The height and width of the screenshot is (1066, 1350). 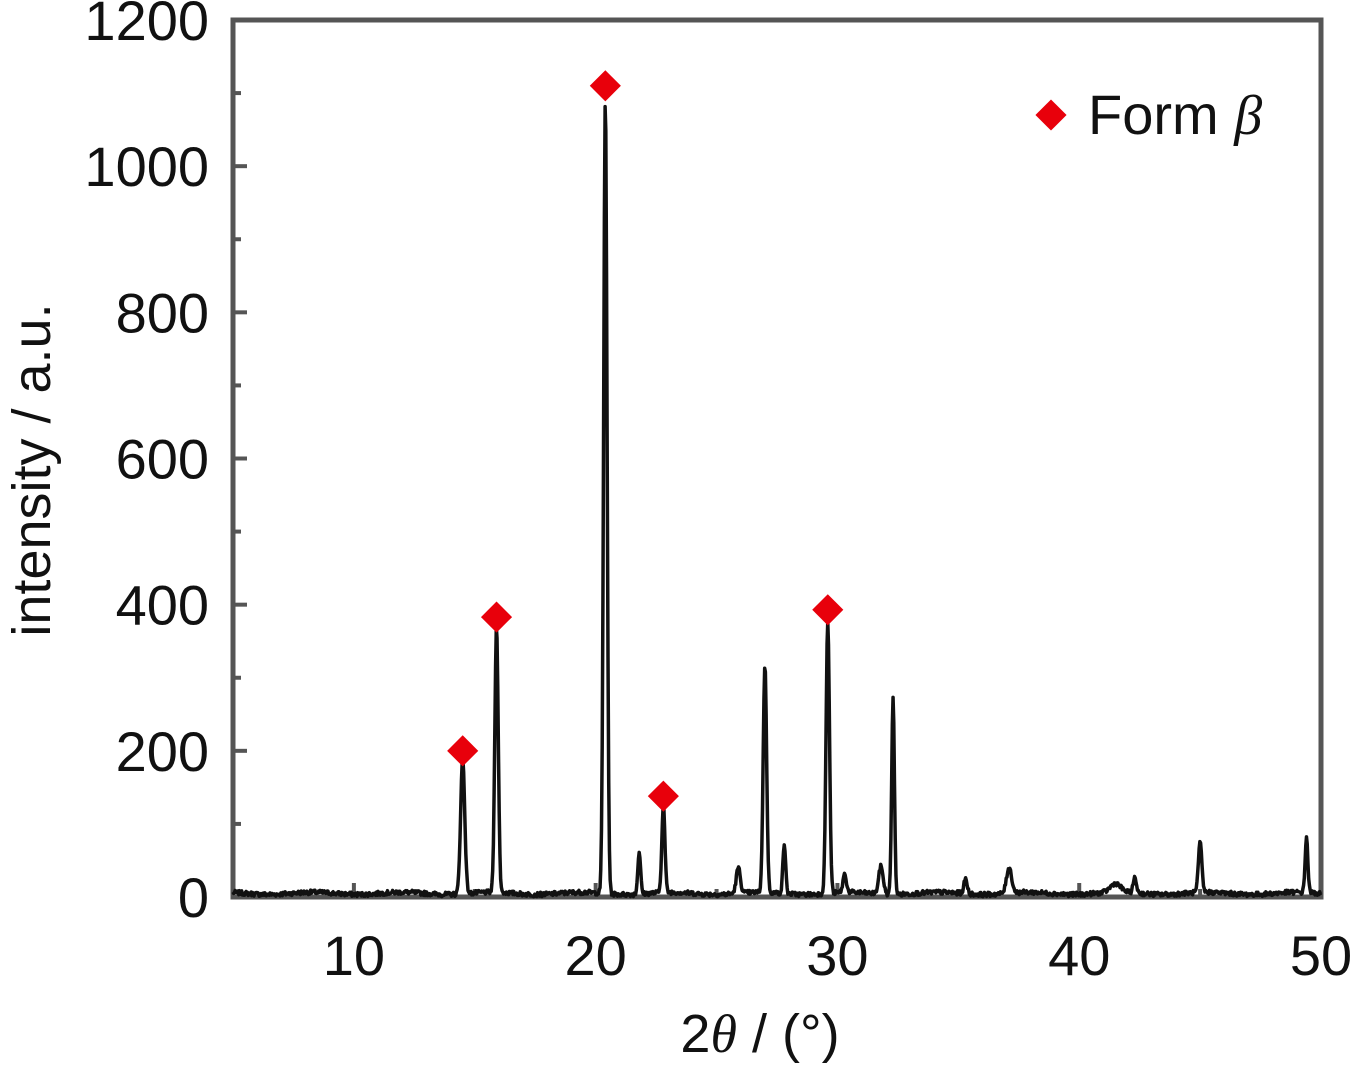 What do you see at coordinates (596, 955) in the screenshot?
I see `x-tick-label: 20` at bounding box center [596, 955].